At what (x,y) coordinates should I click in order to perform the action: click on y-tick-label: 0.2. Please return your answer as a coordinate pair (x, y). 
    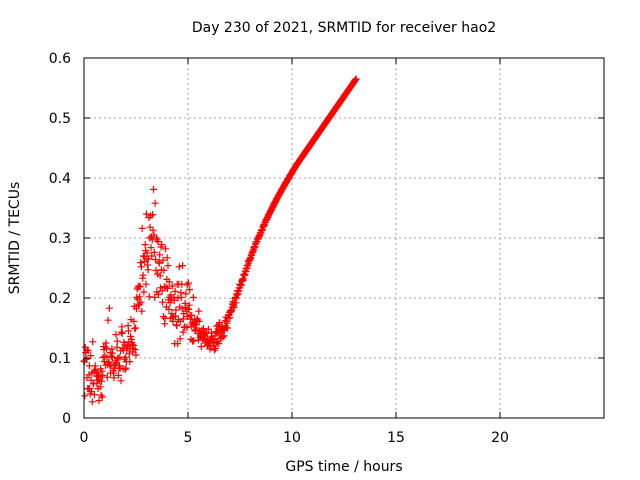
    Looking at the image, I should click on (60, 299).